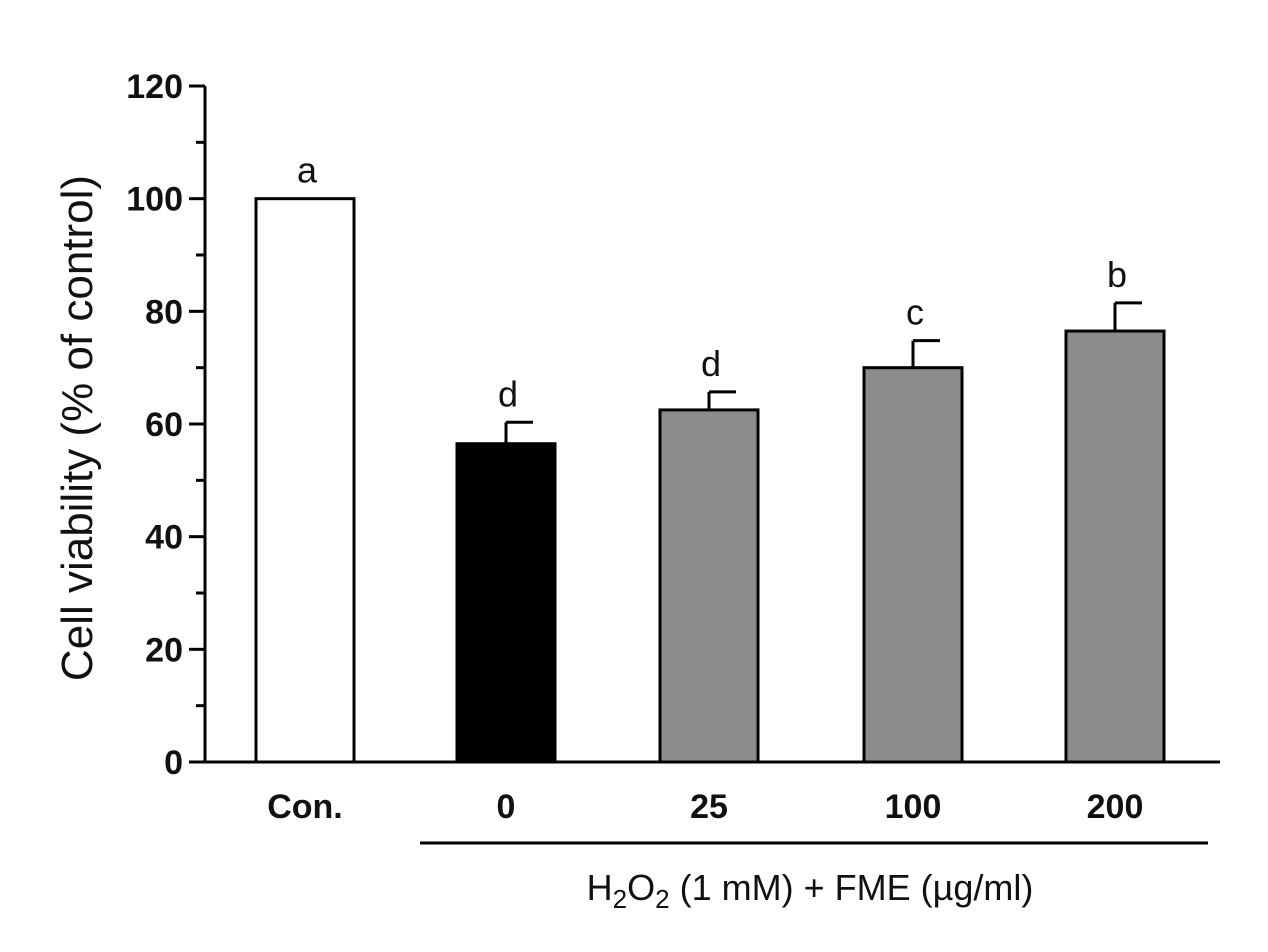 The height and width of the screenshot is (952, 1268). What do you see at coordinates (852, 887) in the screenshot?
I see `x-title-rest: (1 mM) + FME (µg/ml)` at bounding box center [852, 887].